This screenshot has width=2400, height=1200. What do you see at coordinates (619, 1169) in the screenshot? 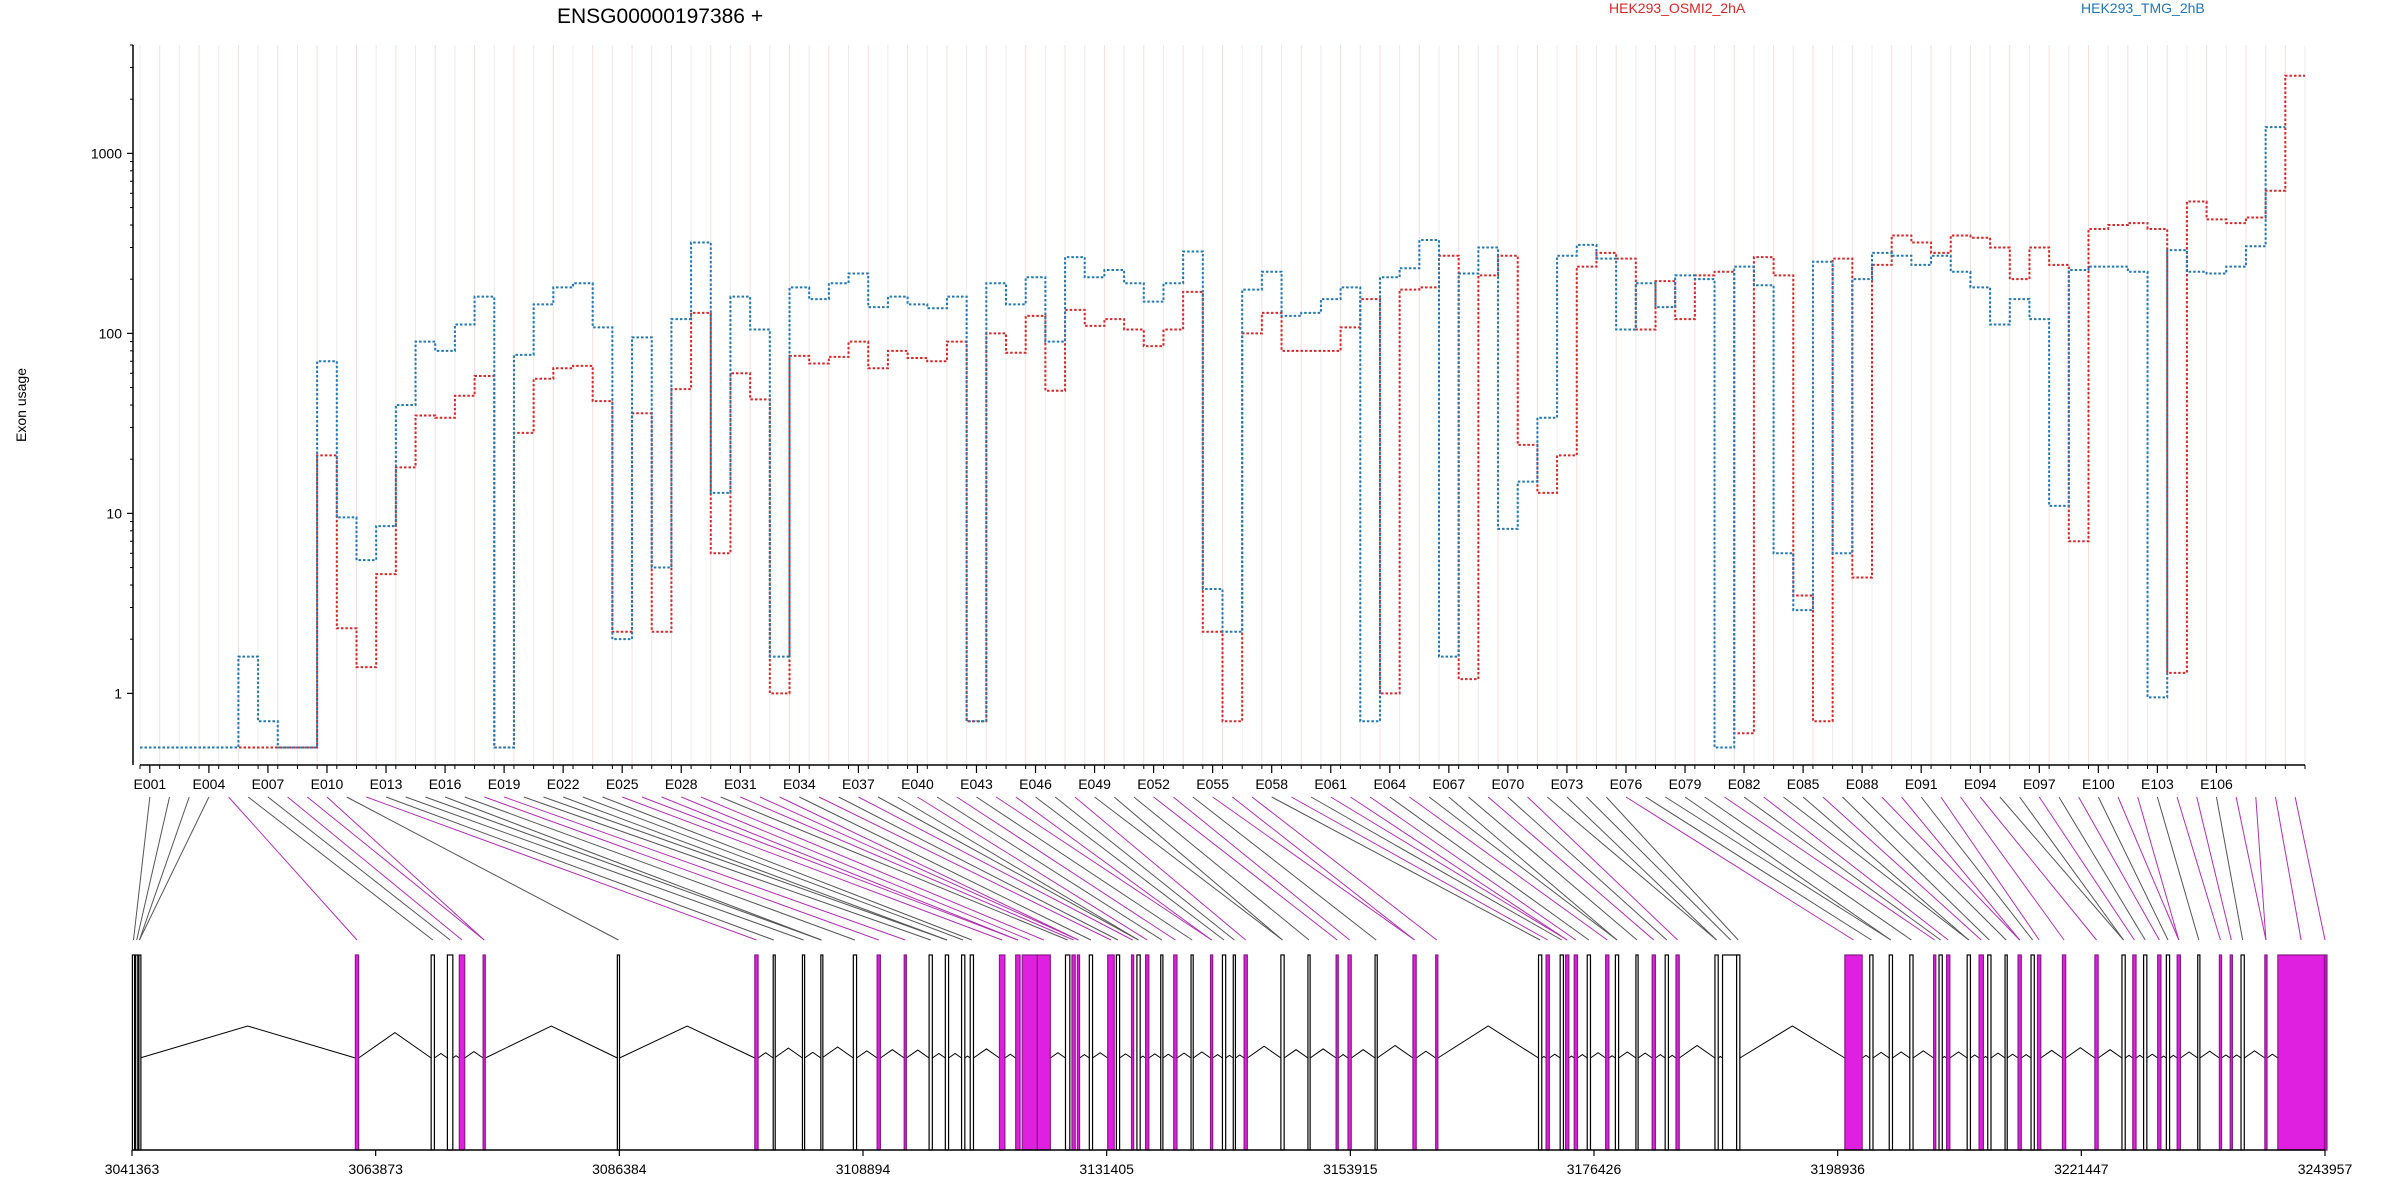
I see `genomic-tick-label: 3086384` at bounding box center [619, 1169].